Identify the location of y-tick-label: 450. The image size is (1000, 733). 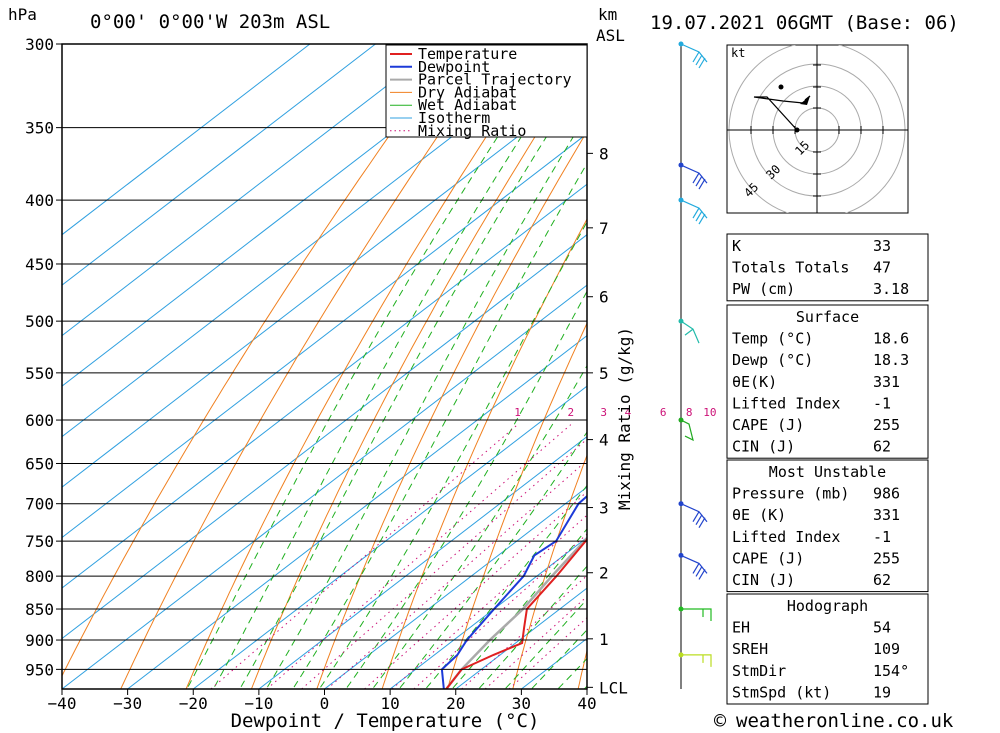
(39, 264).